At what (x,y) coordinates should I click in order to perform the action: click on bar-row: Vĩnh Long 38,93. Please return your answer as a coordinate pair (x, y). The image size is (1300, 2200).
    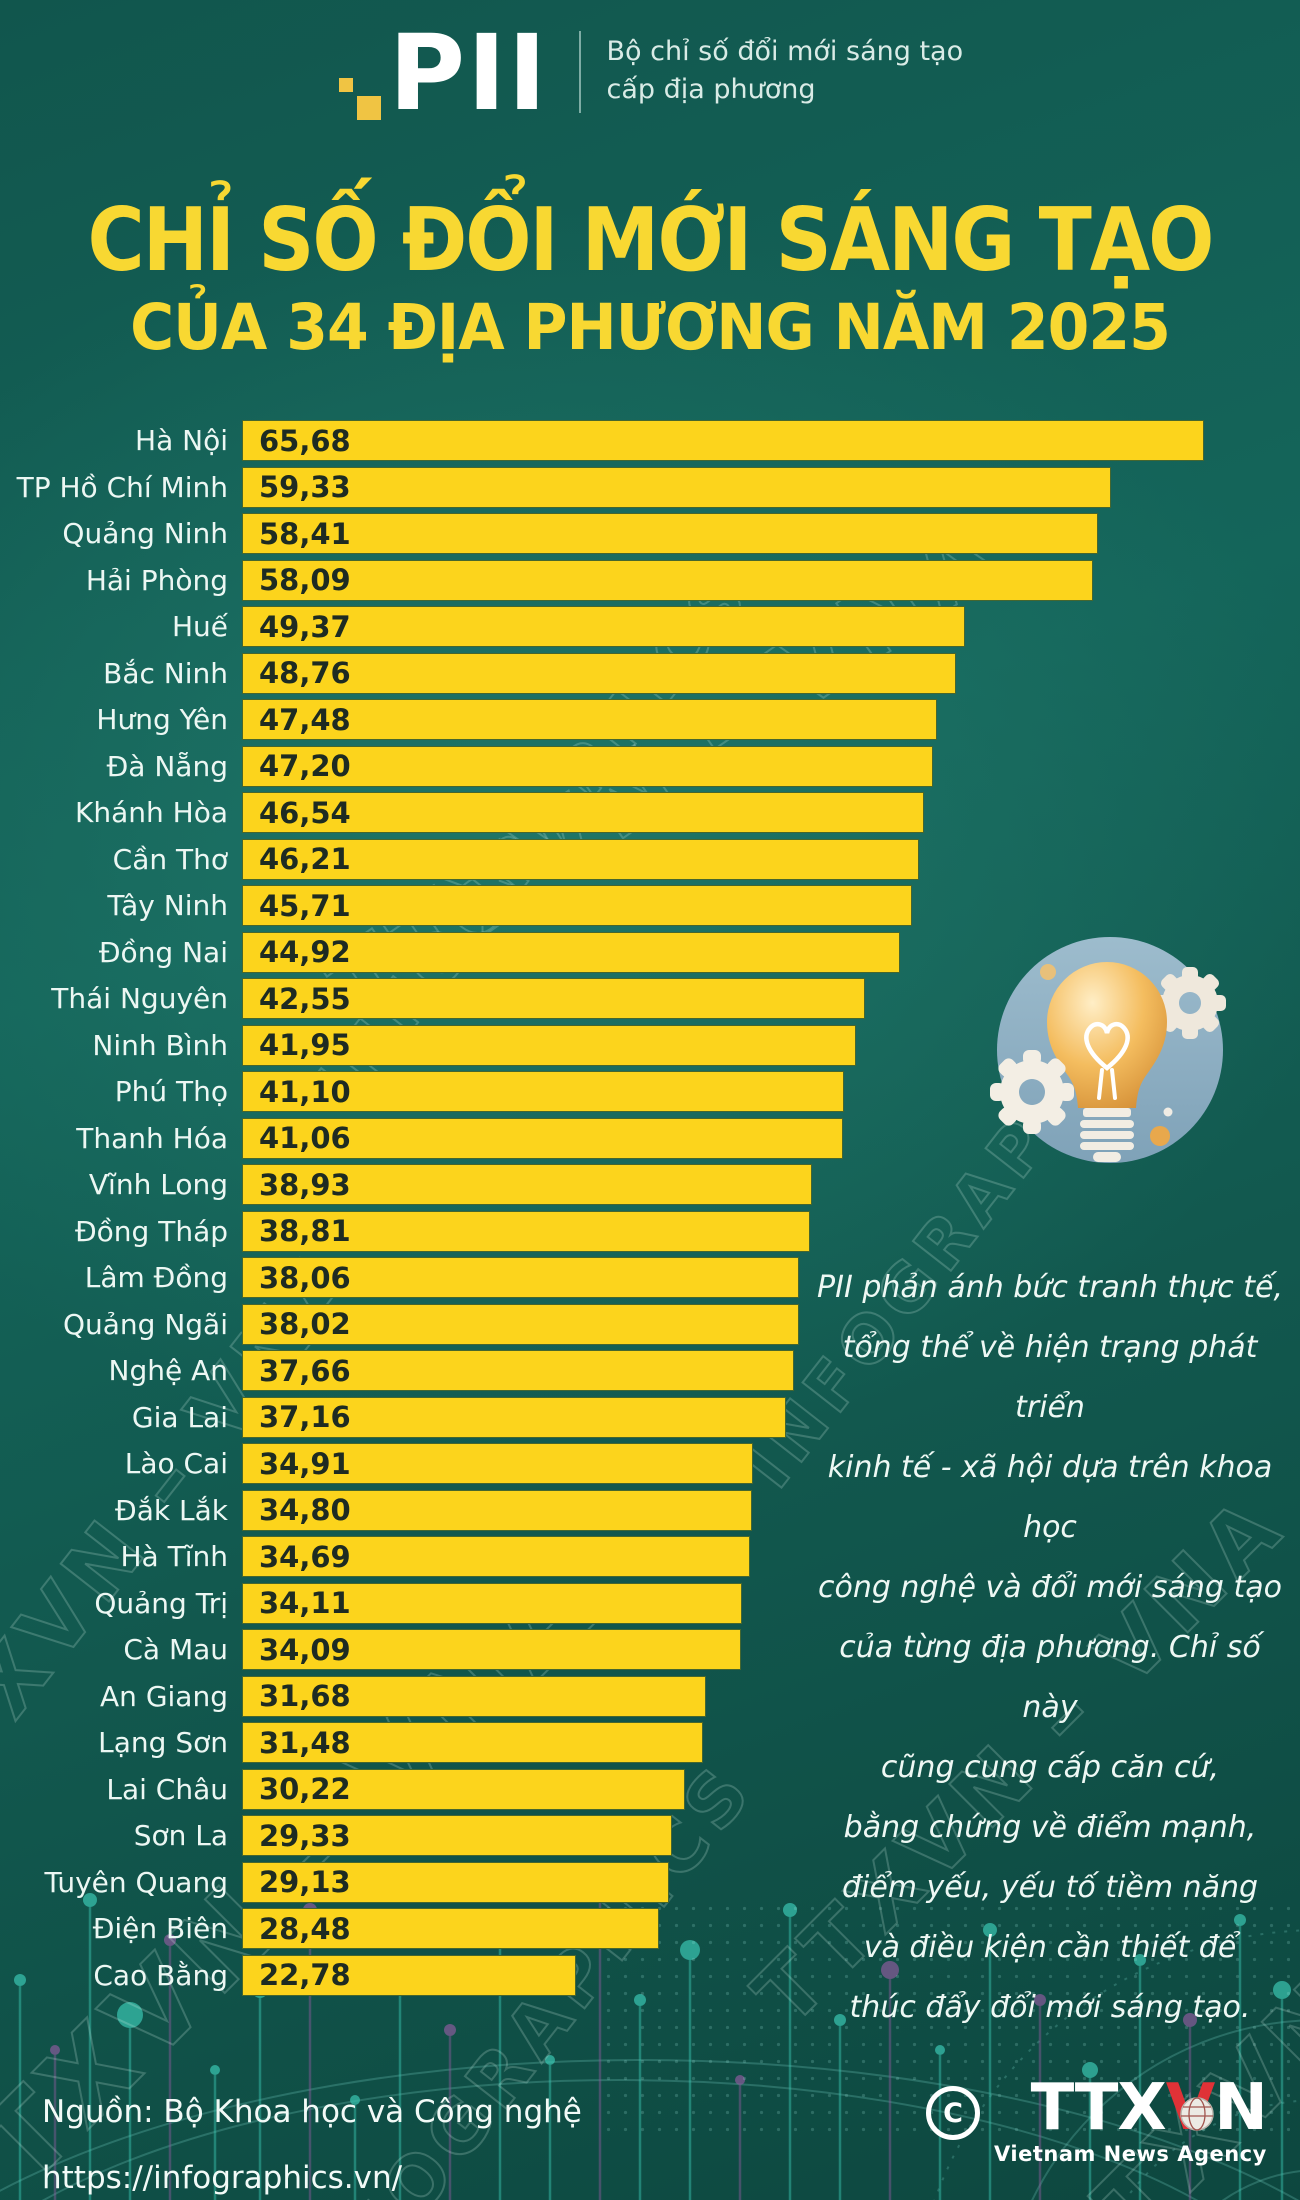
    Looking at the image, I should click on (650, 1184).